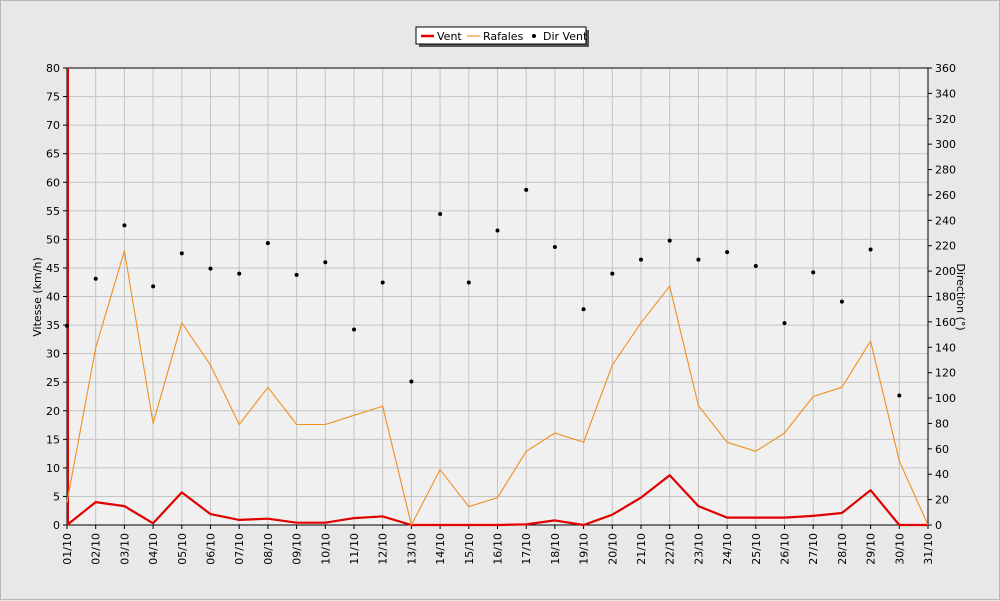  I want to click on x-tick-label: 19/10, so click(584, 549).